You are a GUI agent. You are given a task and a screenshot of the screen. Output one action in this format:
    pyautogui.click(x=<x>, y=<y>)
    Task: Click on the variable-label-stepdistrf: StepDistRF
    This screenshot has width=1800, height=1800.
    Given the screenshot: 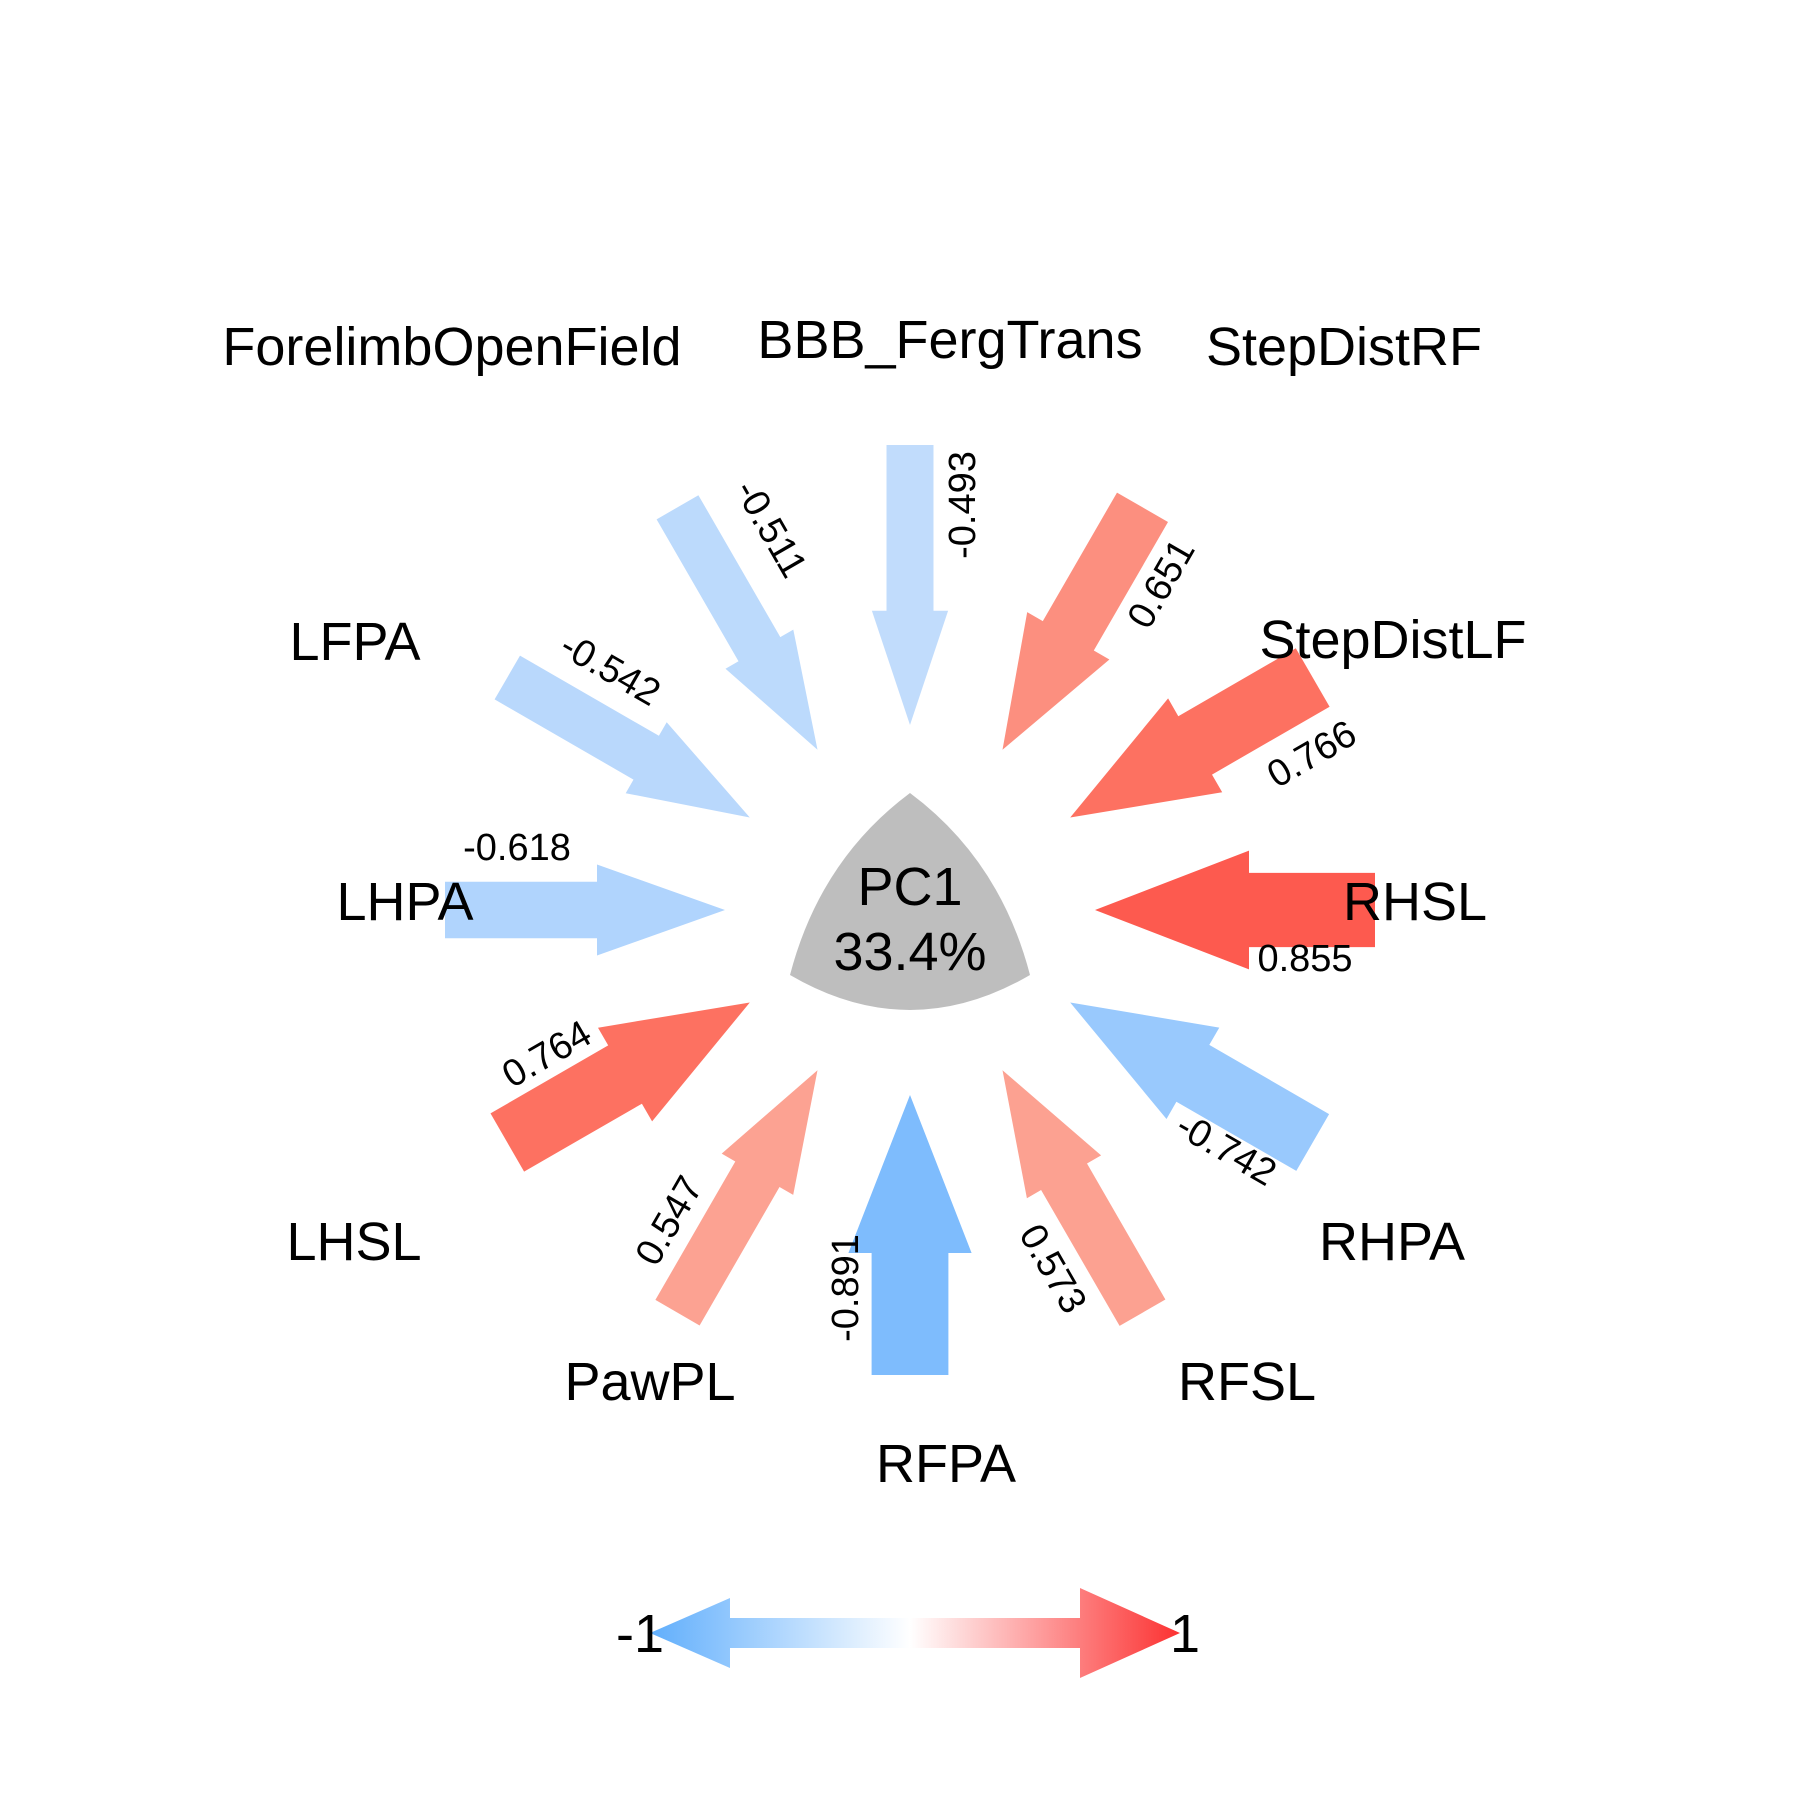 What is the action you would take?
    pyautogui.click(x=1344, y=347)
    